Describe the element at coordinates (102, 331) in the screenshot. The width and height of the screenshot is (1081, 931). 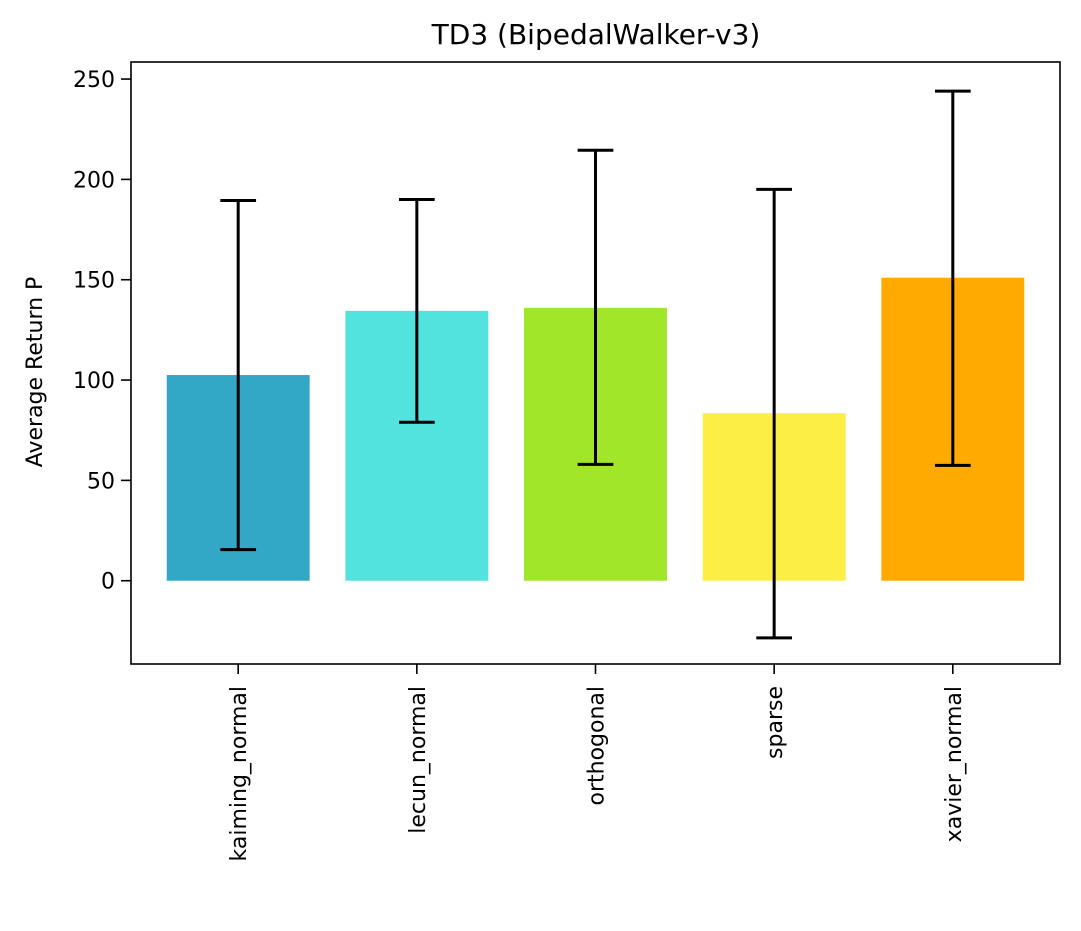
I see `y-axis-ticks: 0 50 100 150 200 250` at that location.